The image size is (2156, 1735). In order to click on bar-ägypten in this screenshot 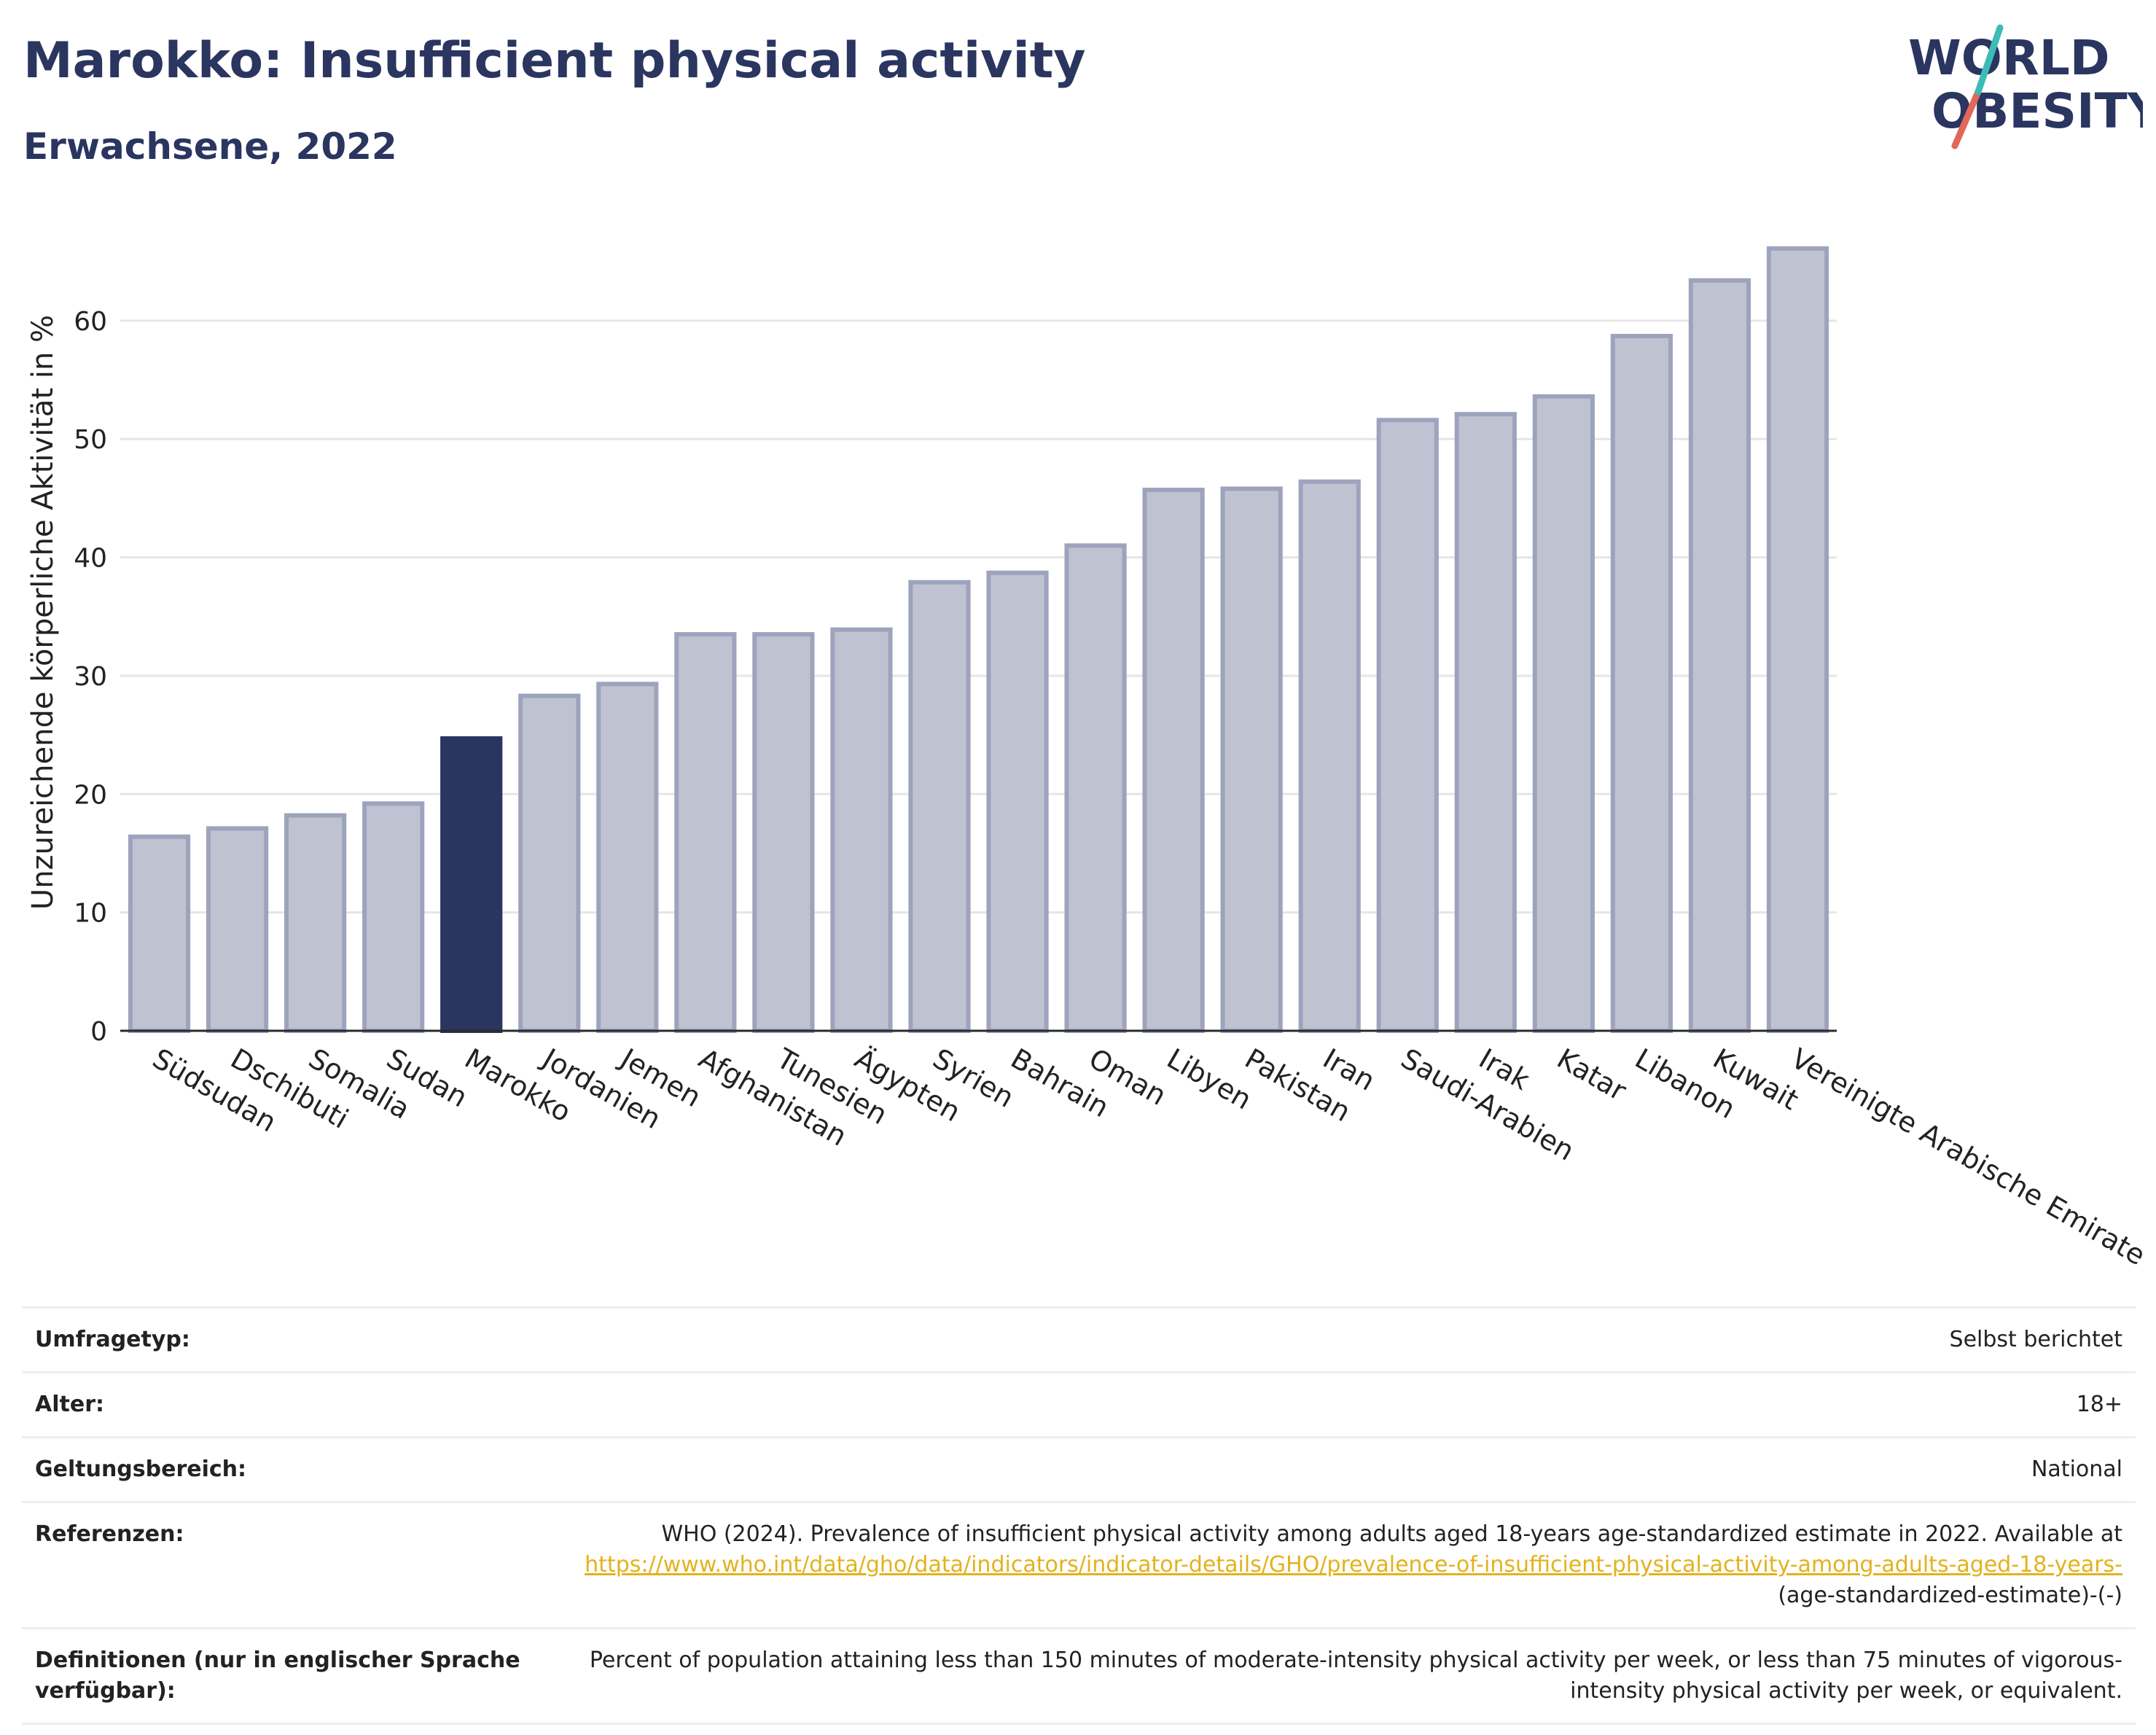, I will do `click(861, 830)`.